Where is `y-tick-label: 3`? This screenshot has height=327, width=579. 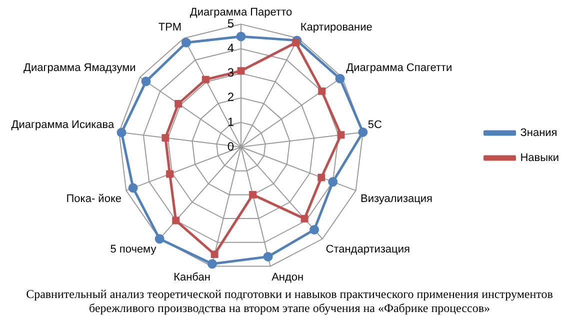
y-tick-label: 3 is located at coordinates (230, 73).